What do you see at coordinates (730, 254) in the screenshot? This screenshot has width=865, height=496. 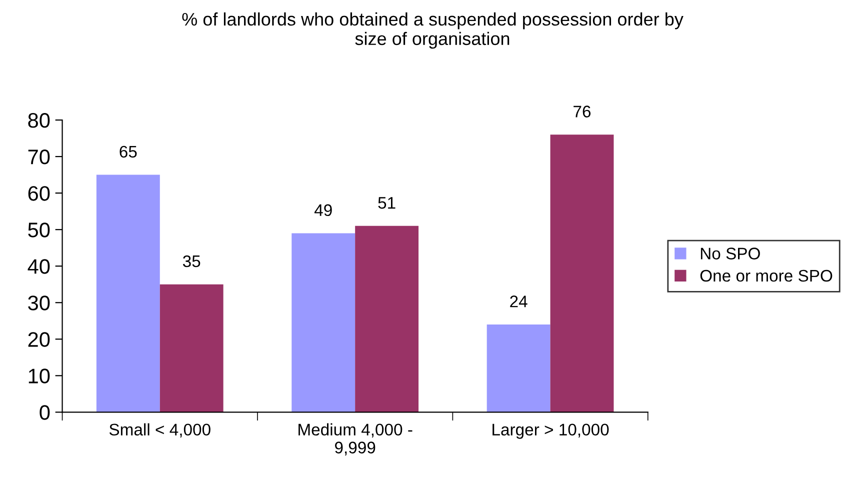 I see `legend-label: No SPO` at bounding box center [730, 254].